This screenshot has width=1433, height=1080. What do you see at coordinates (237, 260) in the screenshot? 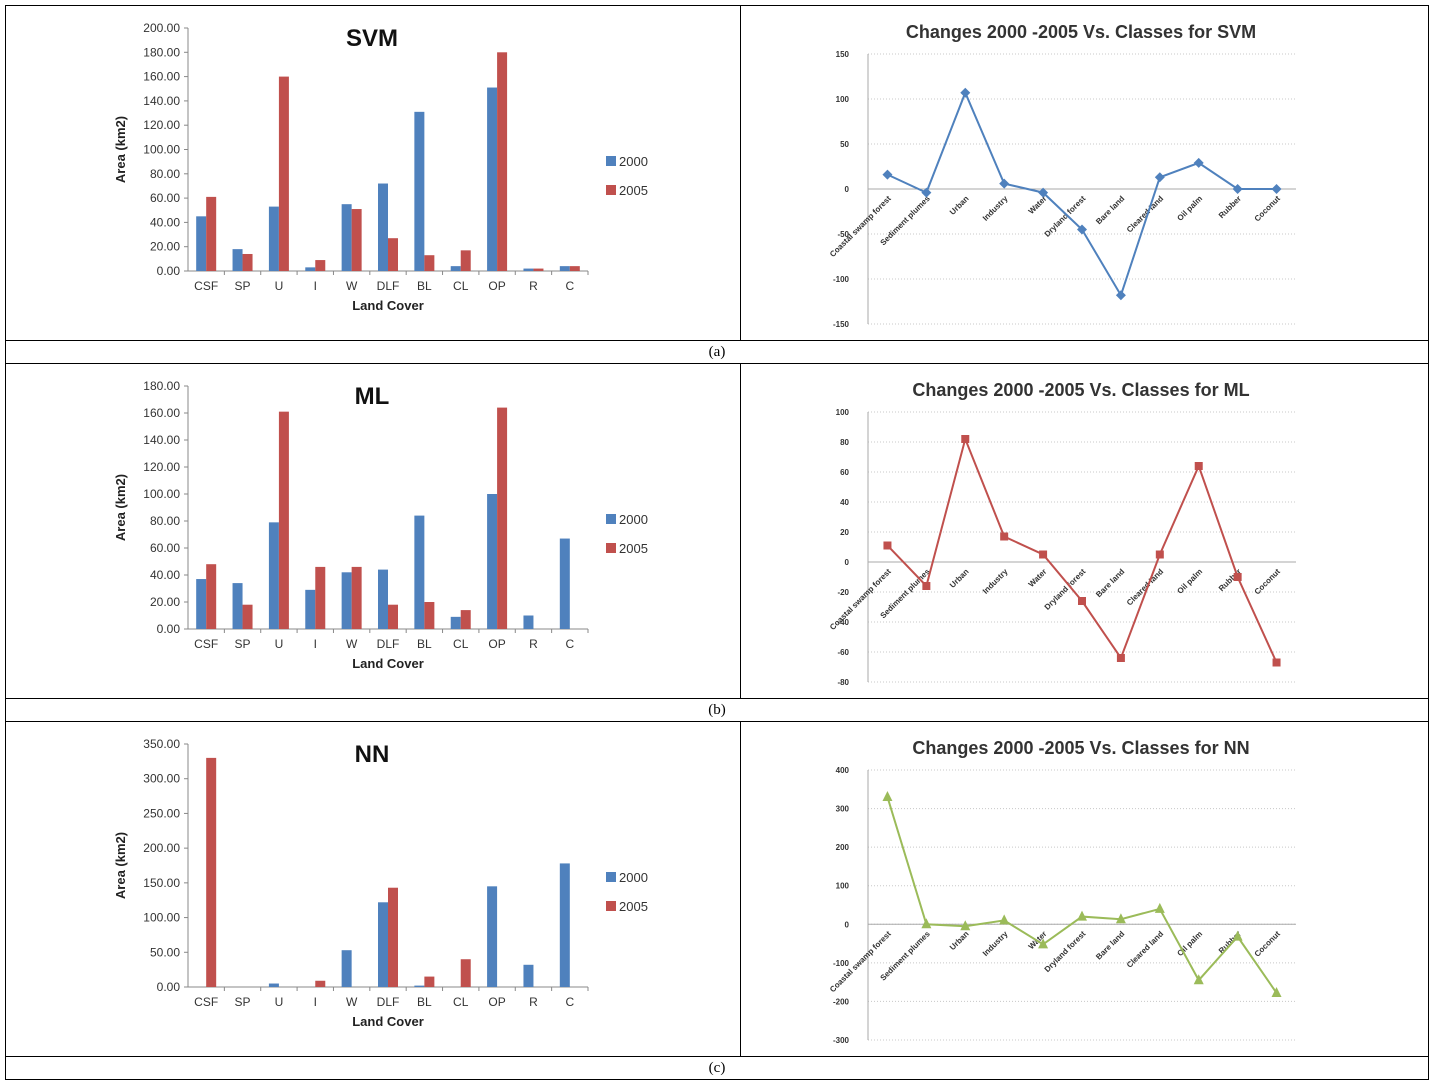
I see `bar-2000-SP` at bounding box center [237, 260].